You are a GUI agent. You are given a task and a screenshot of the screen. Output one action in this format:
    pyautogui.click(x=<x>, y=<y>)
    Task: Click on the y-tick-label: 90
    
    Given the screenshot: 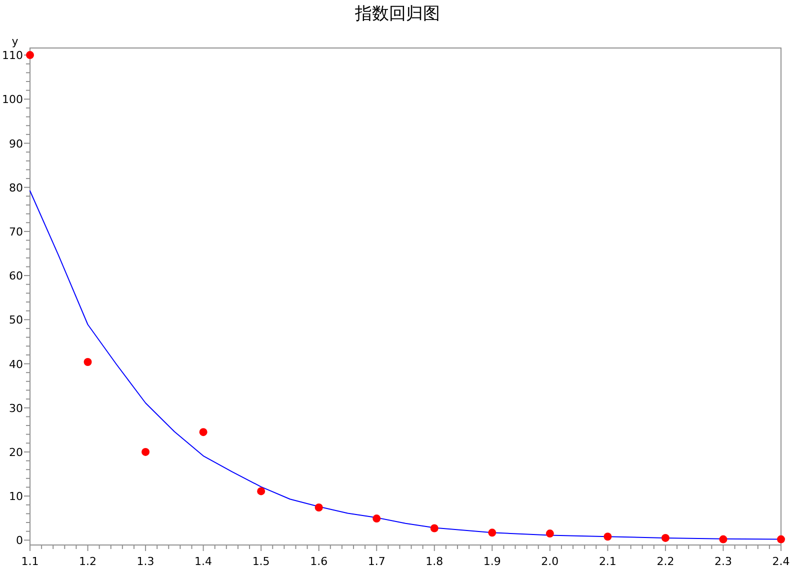 What is the action you would take?
    pyautogui.click(x=16, y=143)
    